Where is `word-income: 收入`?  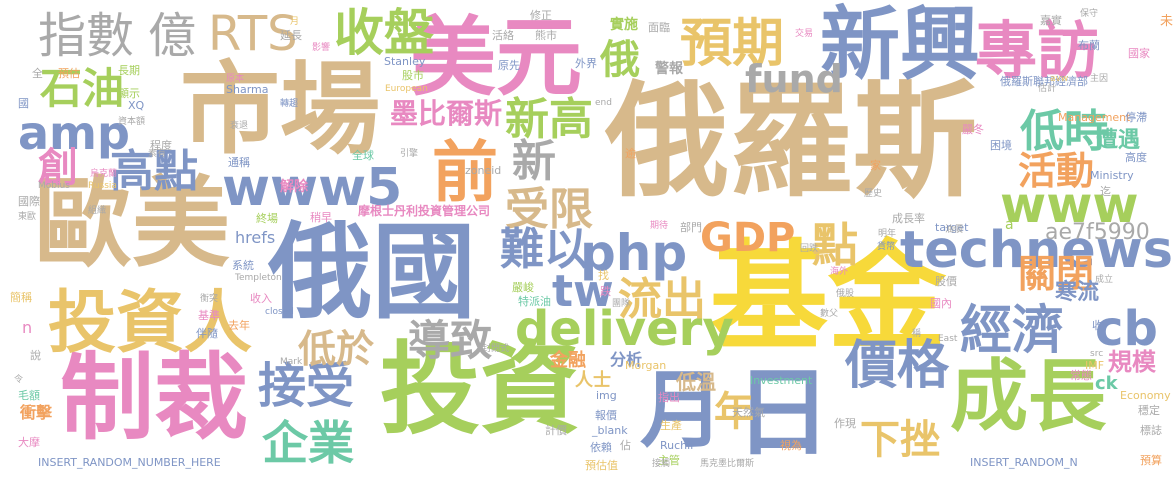 word-income: 收入 is located at coordinates (261, 298).